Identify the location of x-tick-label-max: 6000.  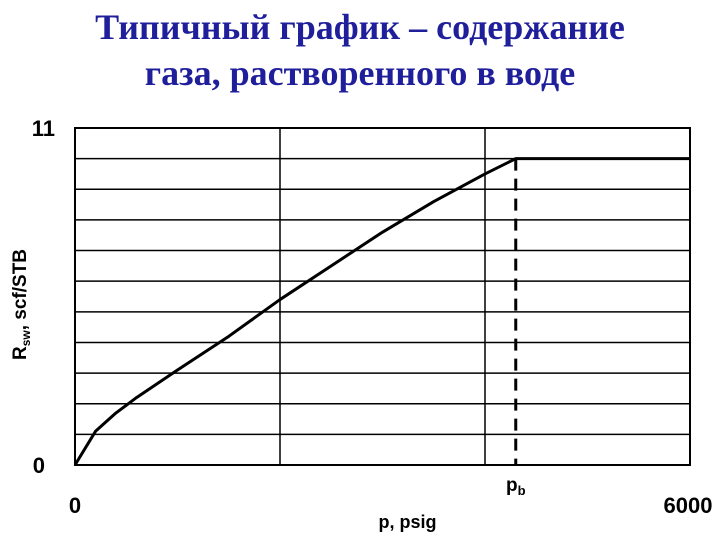
(688, 505).